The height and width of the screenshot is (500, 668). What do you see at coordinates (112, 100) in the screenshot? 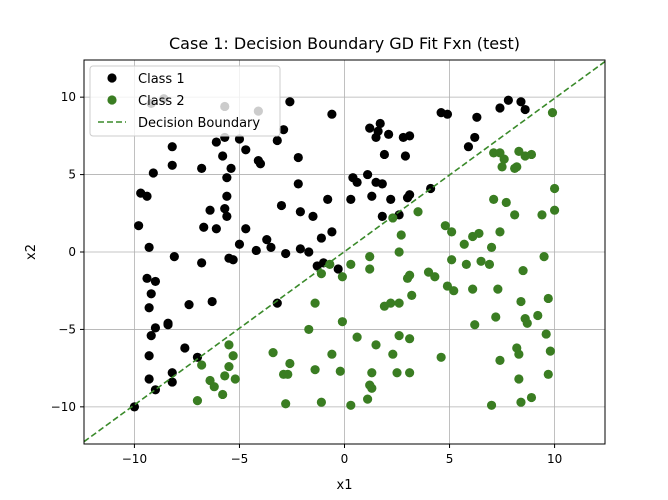
I see `legend-marker` at bounding box center [112, 100].